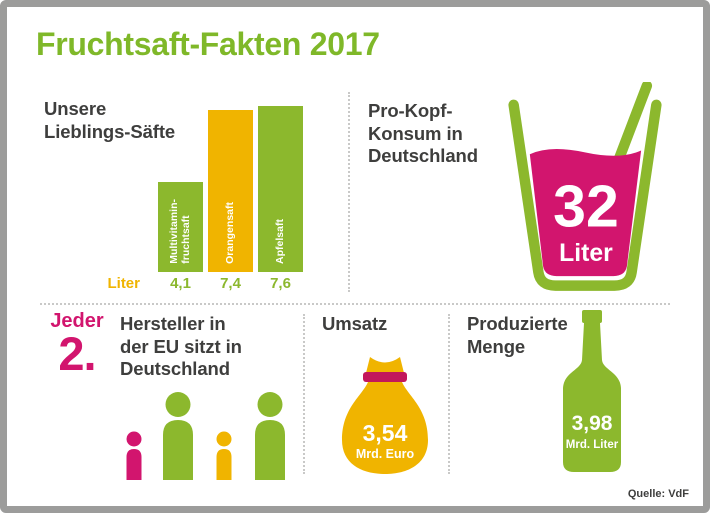  Describe the element at coordinates (633, 123) in the screenshot. I see `straw-icon` at that location.